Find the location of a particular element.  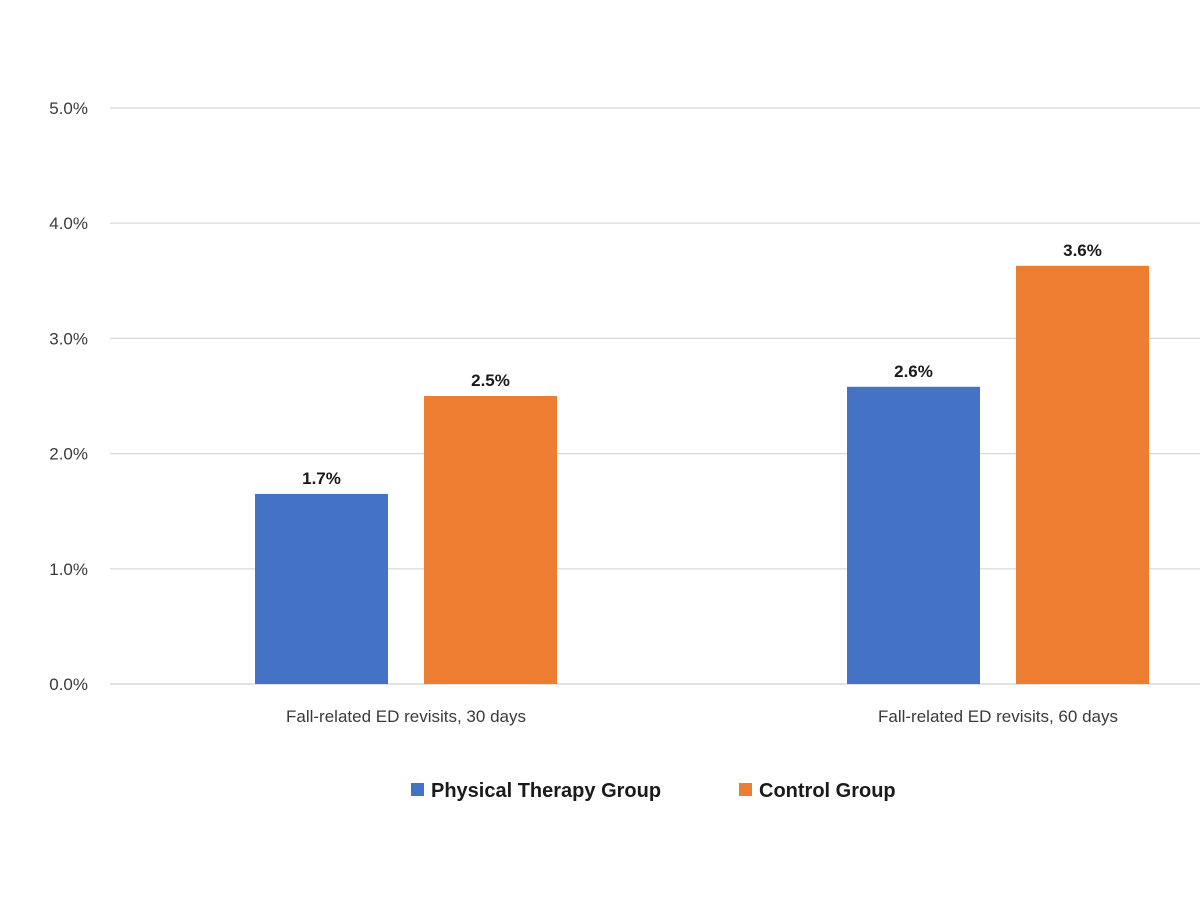

x-category-label: Fall-related ED revisits, 30 days is located at coordinates (406, 716).